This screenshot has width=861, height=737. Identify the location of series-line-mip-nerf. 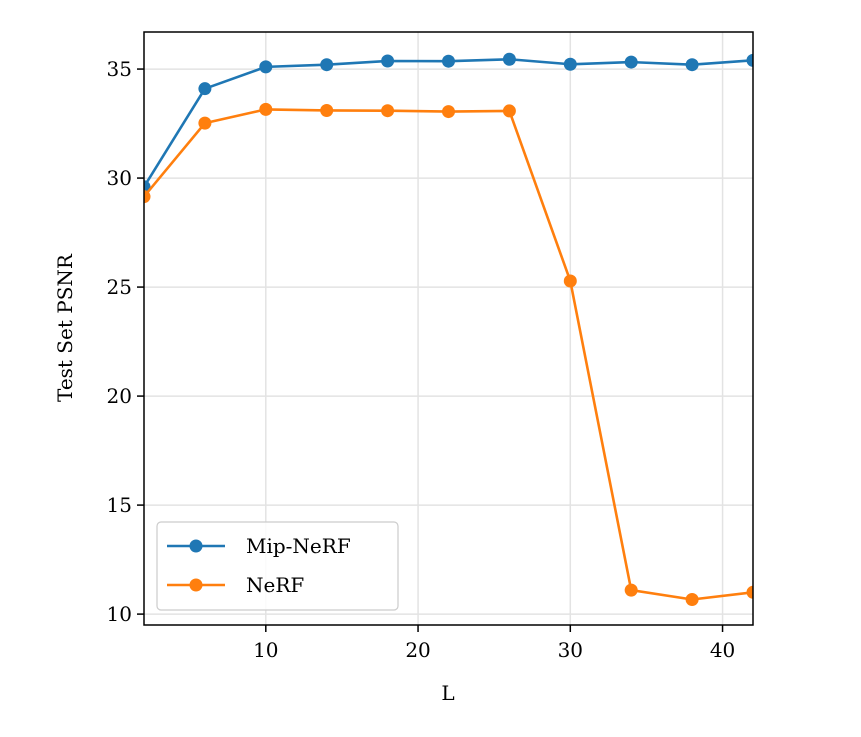
(448, 122).